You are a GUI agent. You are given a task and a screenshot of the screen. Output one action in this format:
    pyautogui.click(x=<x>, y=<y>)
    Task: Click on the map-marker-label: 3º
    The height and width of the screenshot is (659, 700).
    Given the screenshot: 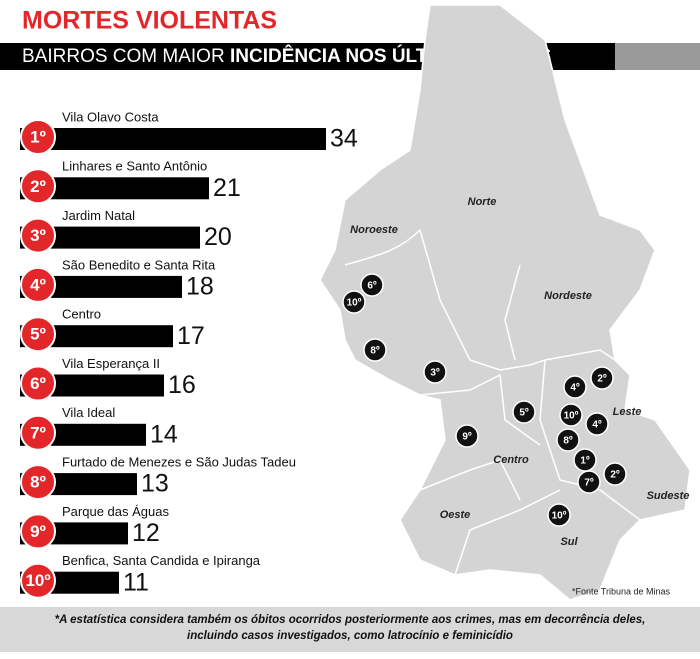 What is the action you would take?
    pyautogui.click(x=435, y=373)
    